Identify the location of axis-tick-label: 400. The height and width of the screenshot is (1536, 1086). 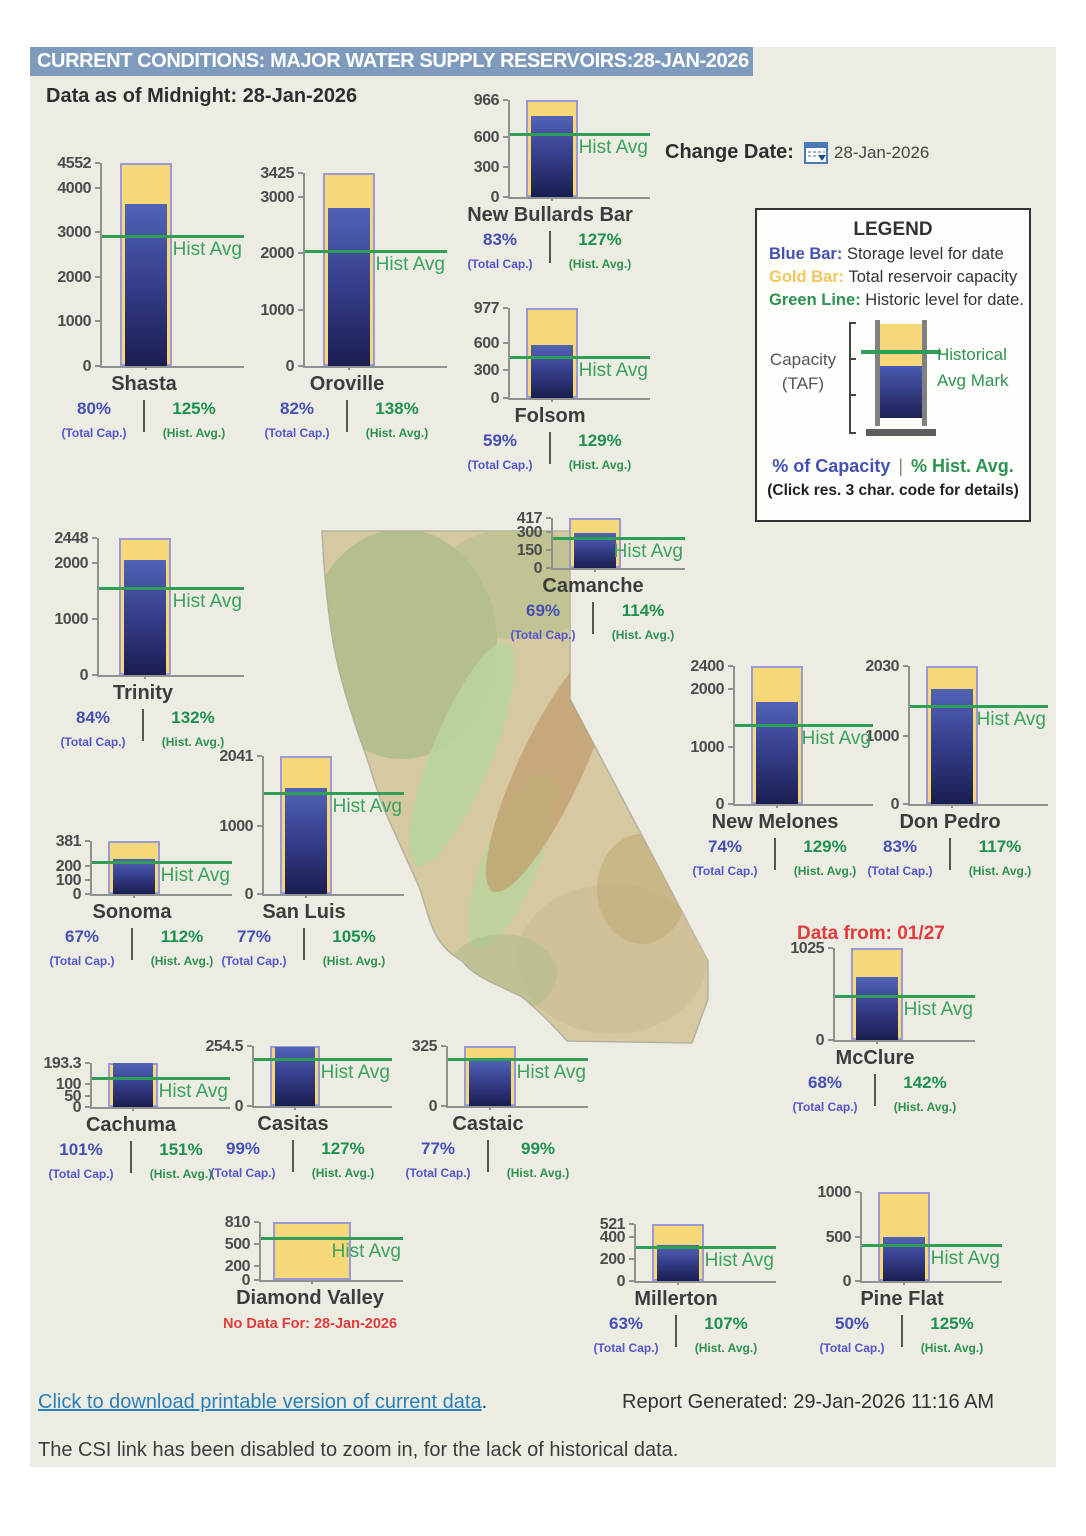
(612, 1238).